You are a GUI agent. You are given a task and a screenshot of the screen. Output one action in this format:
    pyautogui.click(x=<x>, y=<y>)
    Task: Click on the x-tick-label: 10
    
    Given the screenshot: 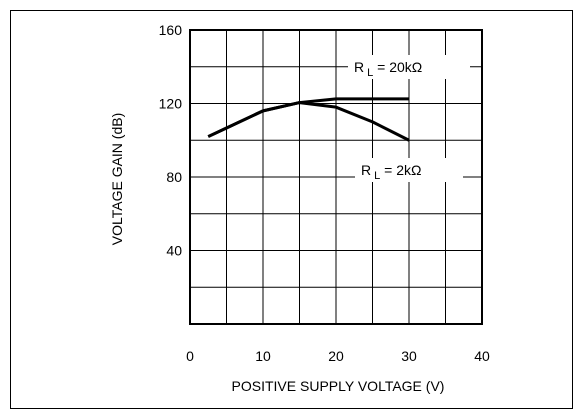 What is the action you would take?
    pyautogui.click(x=263, y=356)
    